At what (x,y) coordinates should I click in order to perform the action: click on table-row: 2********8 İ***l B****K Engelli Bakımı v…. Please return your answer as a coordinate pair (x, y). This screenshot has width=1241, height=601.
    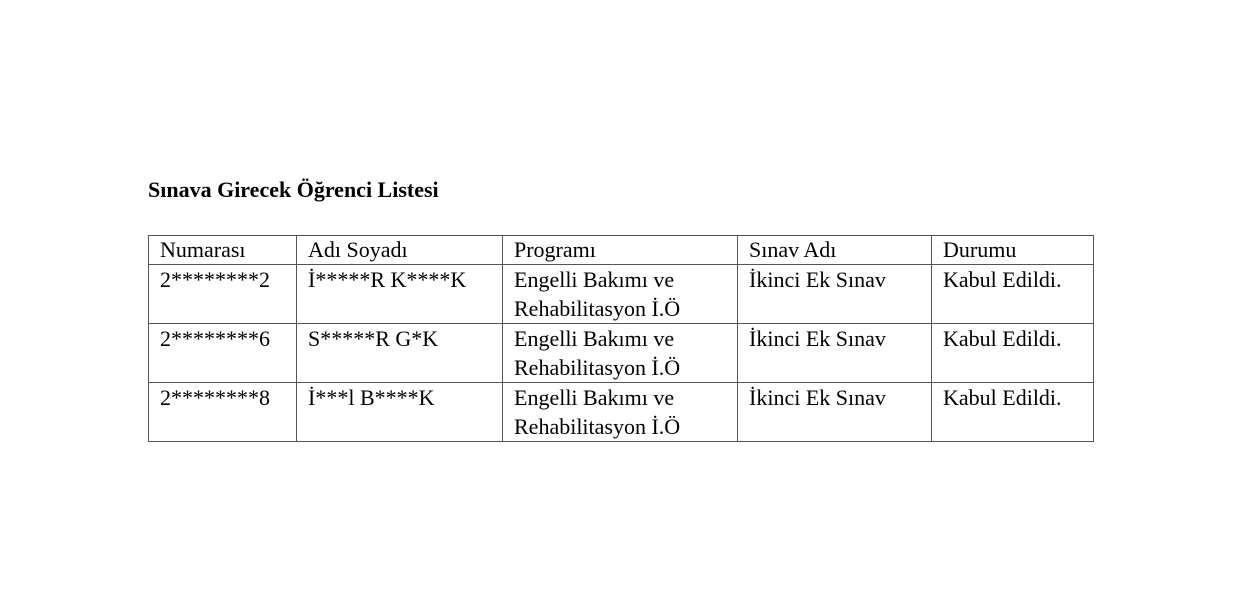
    Looking at the image, I should click on (621, 412).